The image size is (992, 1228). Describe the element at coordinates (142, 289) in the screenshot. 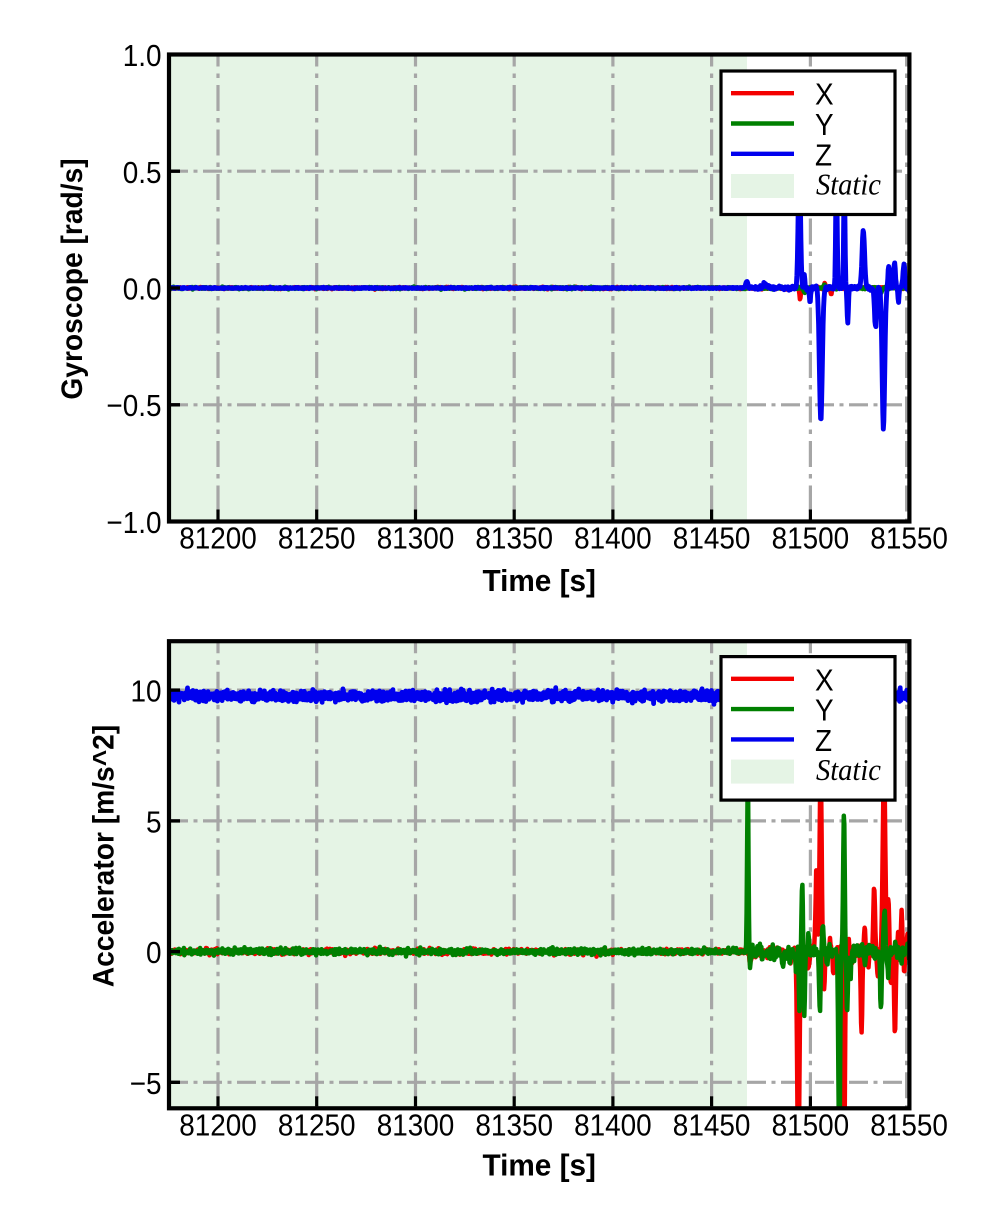

I see `svg-text: 0.0` at that location.